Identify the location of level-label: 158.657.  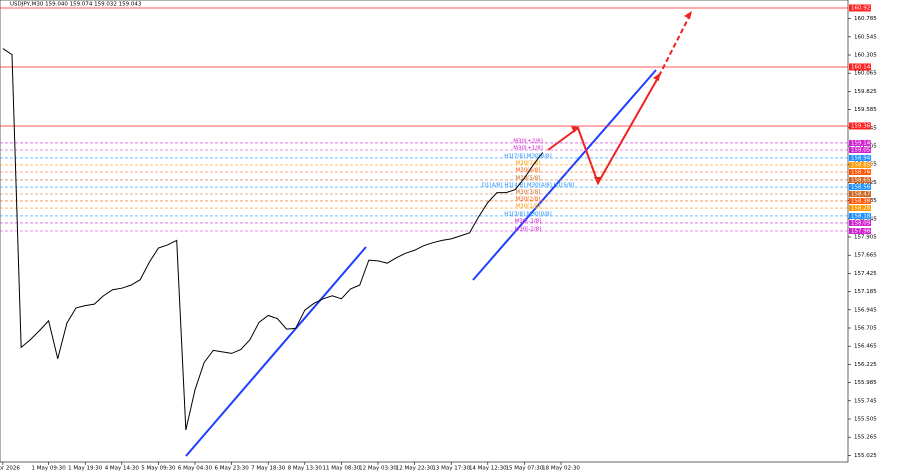
(862, 180).